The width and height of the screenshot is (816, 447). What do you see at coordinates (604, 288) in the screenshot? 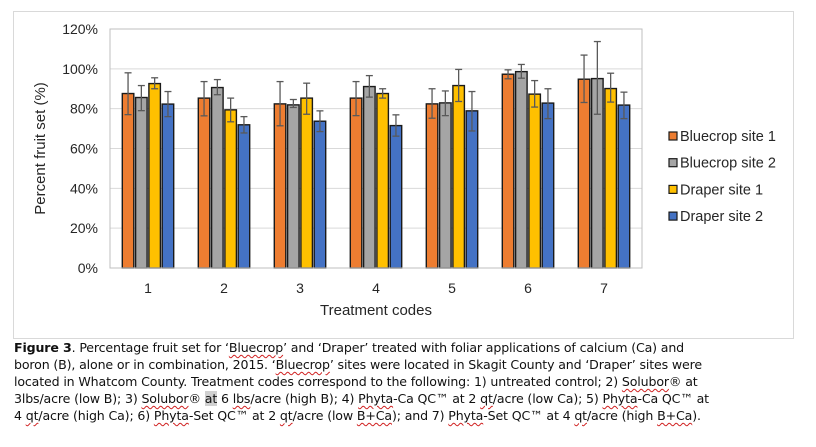
I see `x-tick-label: 7` at bounding box center [604, 288].